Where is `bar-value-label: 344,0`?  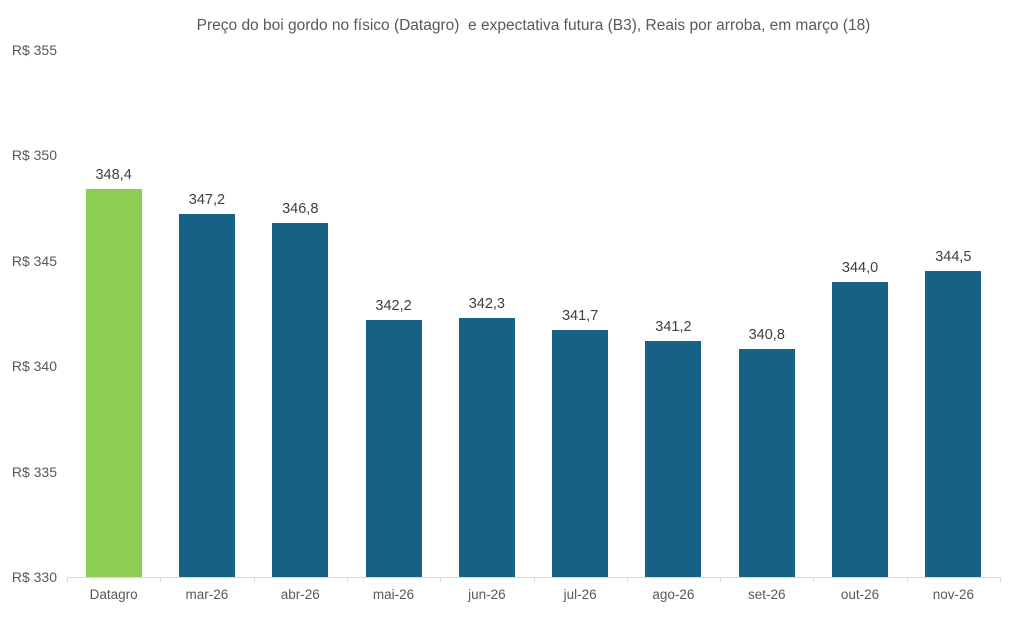 bar-value-label: 344,0 is located at coordinates (860, 267).